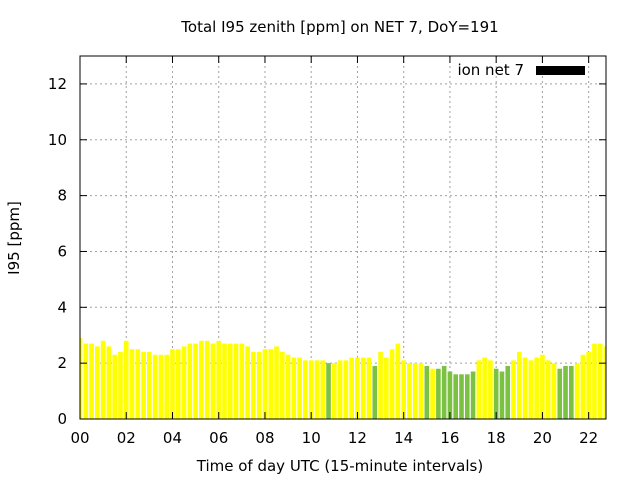  What do you see at coordinates (334, 438) in the screenshot?
I see `x-tick-labels: 00 02 04 06 08 10 12 14 16 18 20 22` at bounding box center [334, 438].